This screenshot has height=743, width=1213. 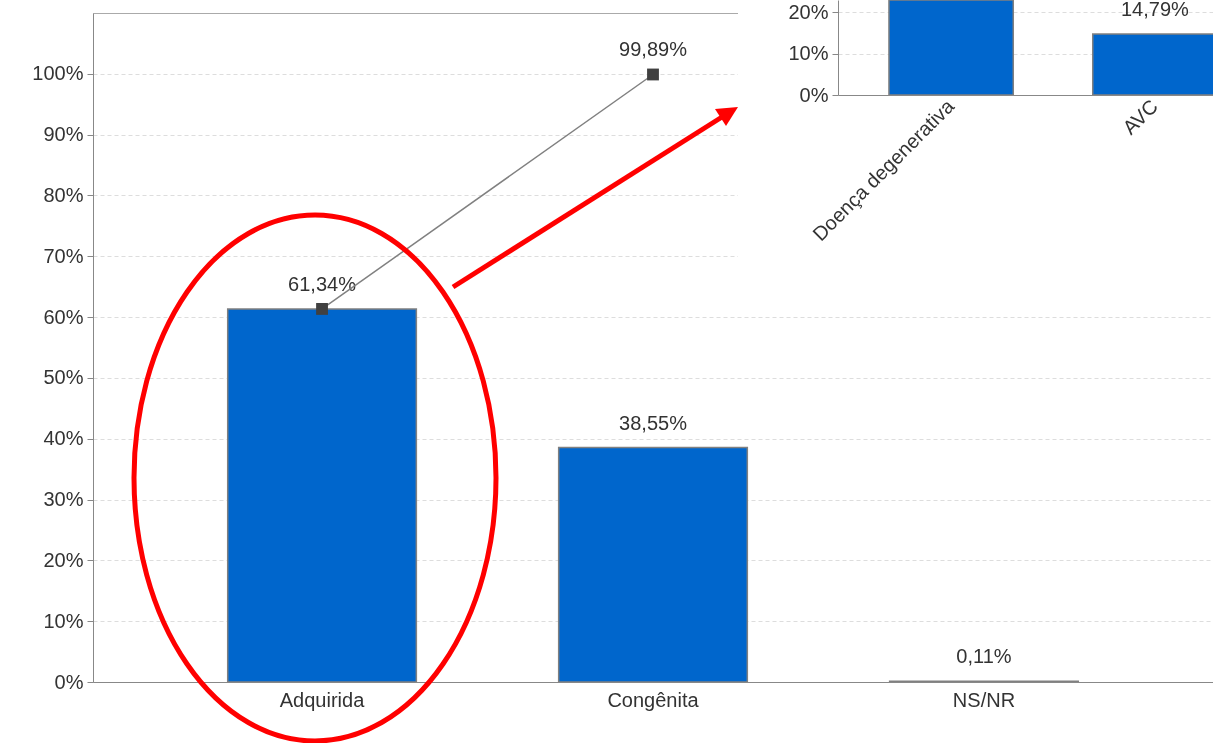 I want to click on data-label: 38,55%, so click(x=653, y=422).